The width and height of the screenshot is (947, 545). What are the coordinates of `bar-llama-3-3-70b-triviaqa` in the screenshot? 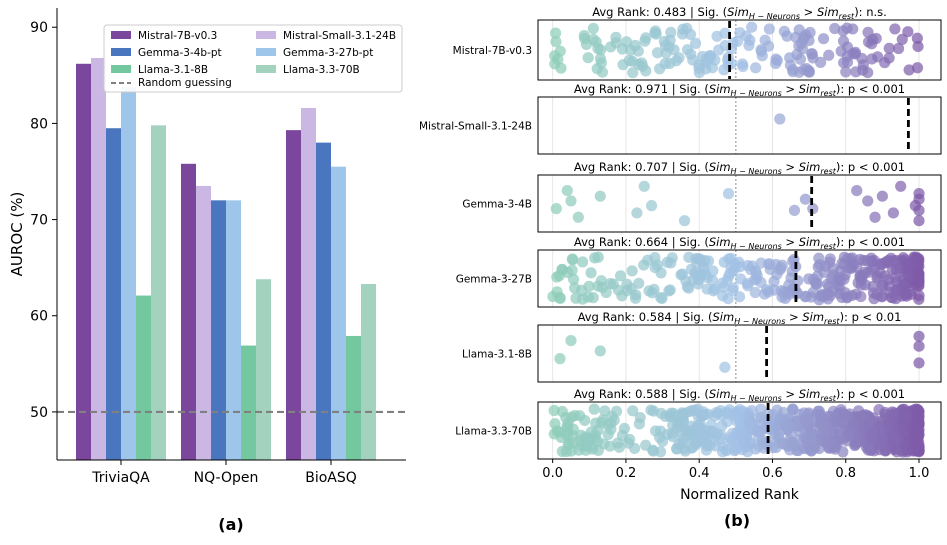 It's located at (158, 292).